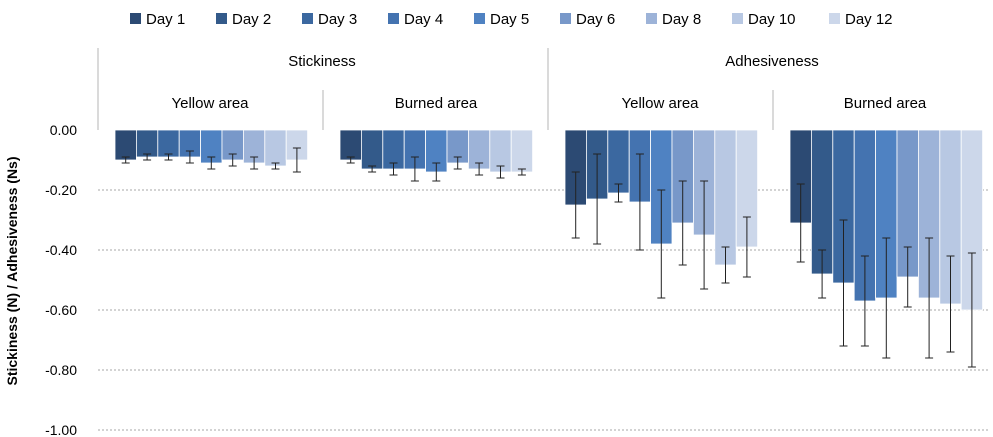  I want to click on legend-label: Day 4, so click(423, 19).